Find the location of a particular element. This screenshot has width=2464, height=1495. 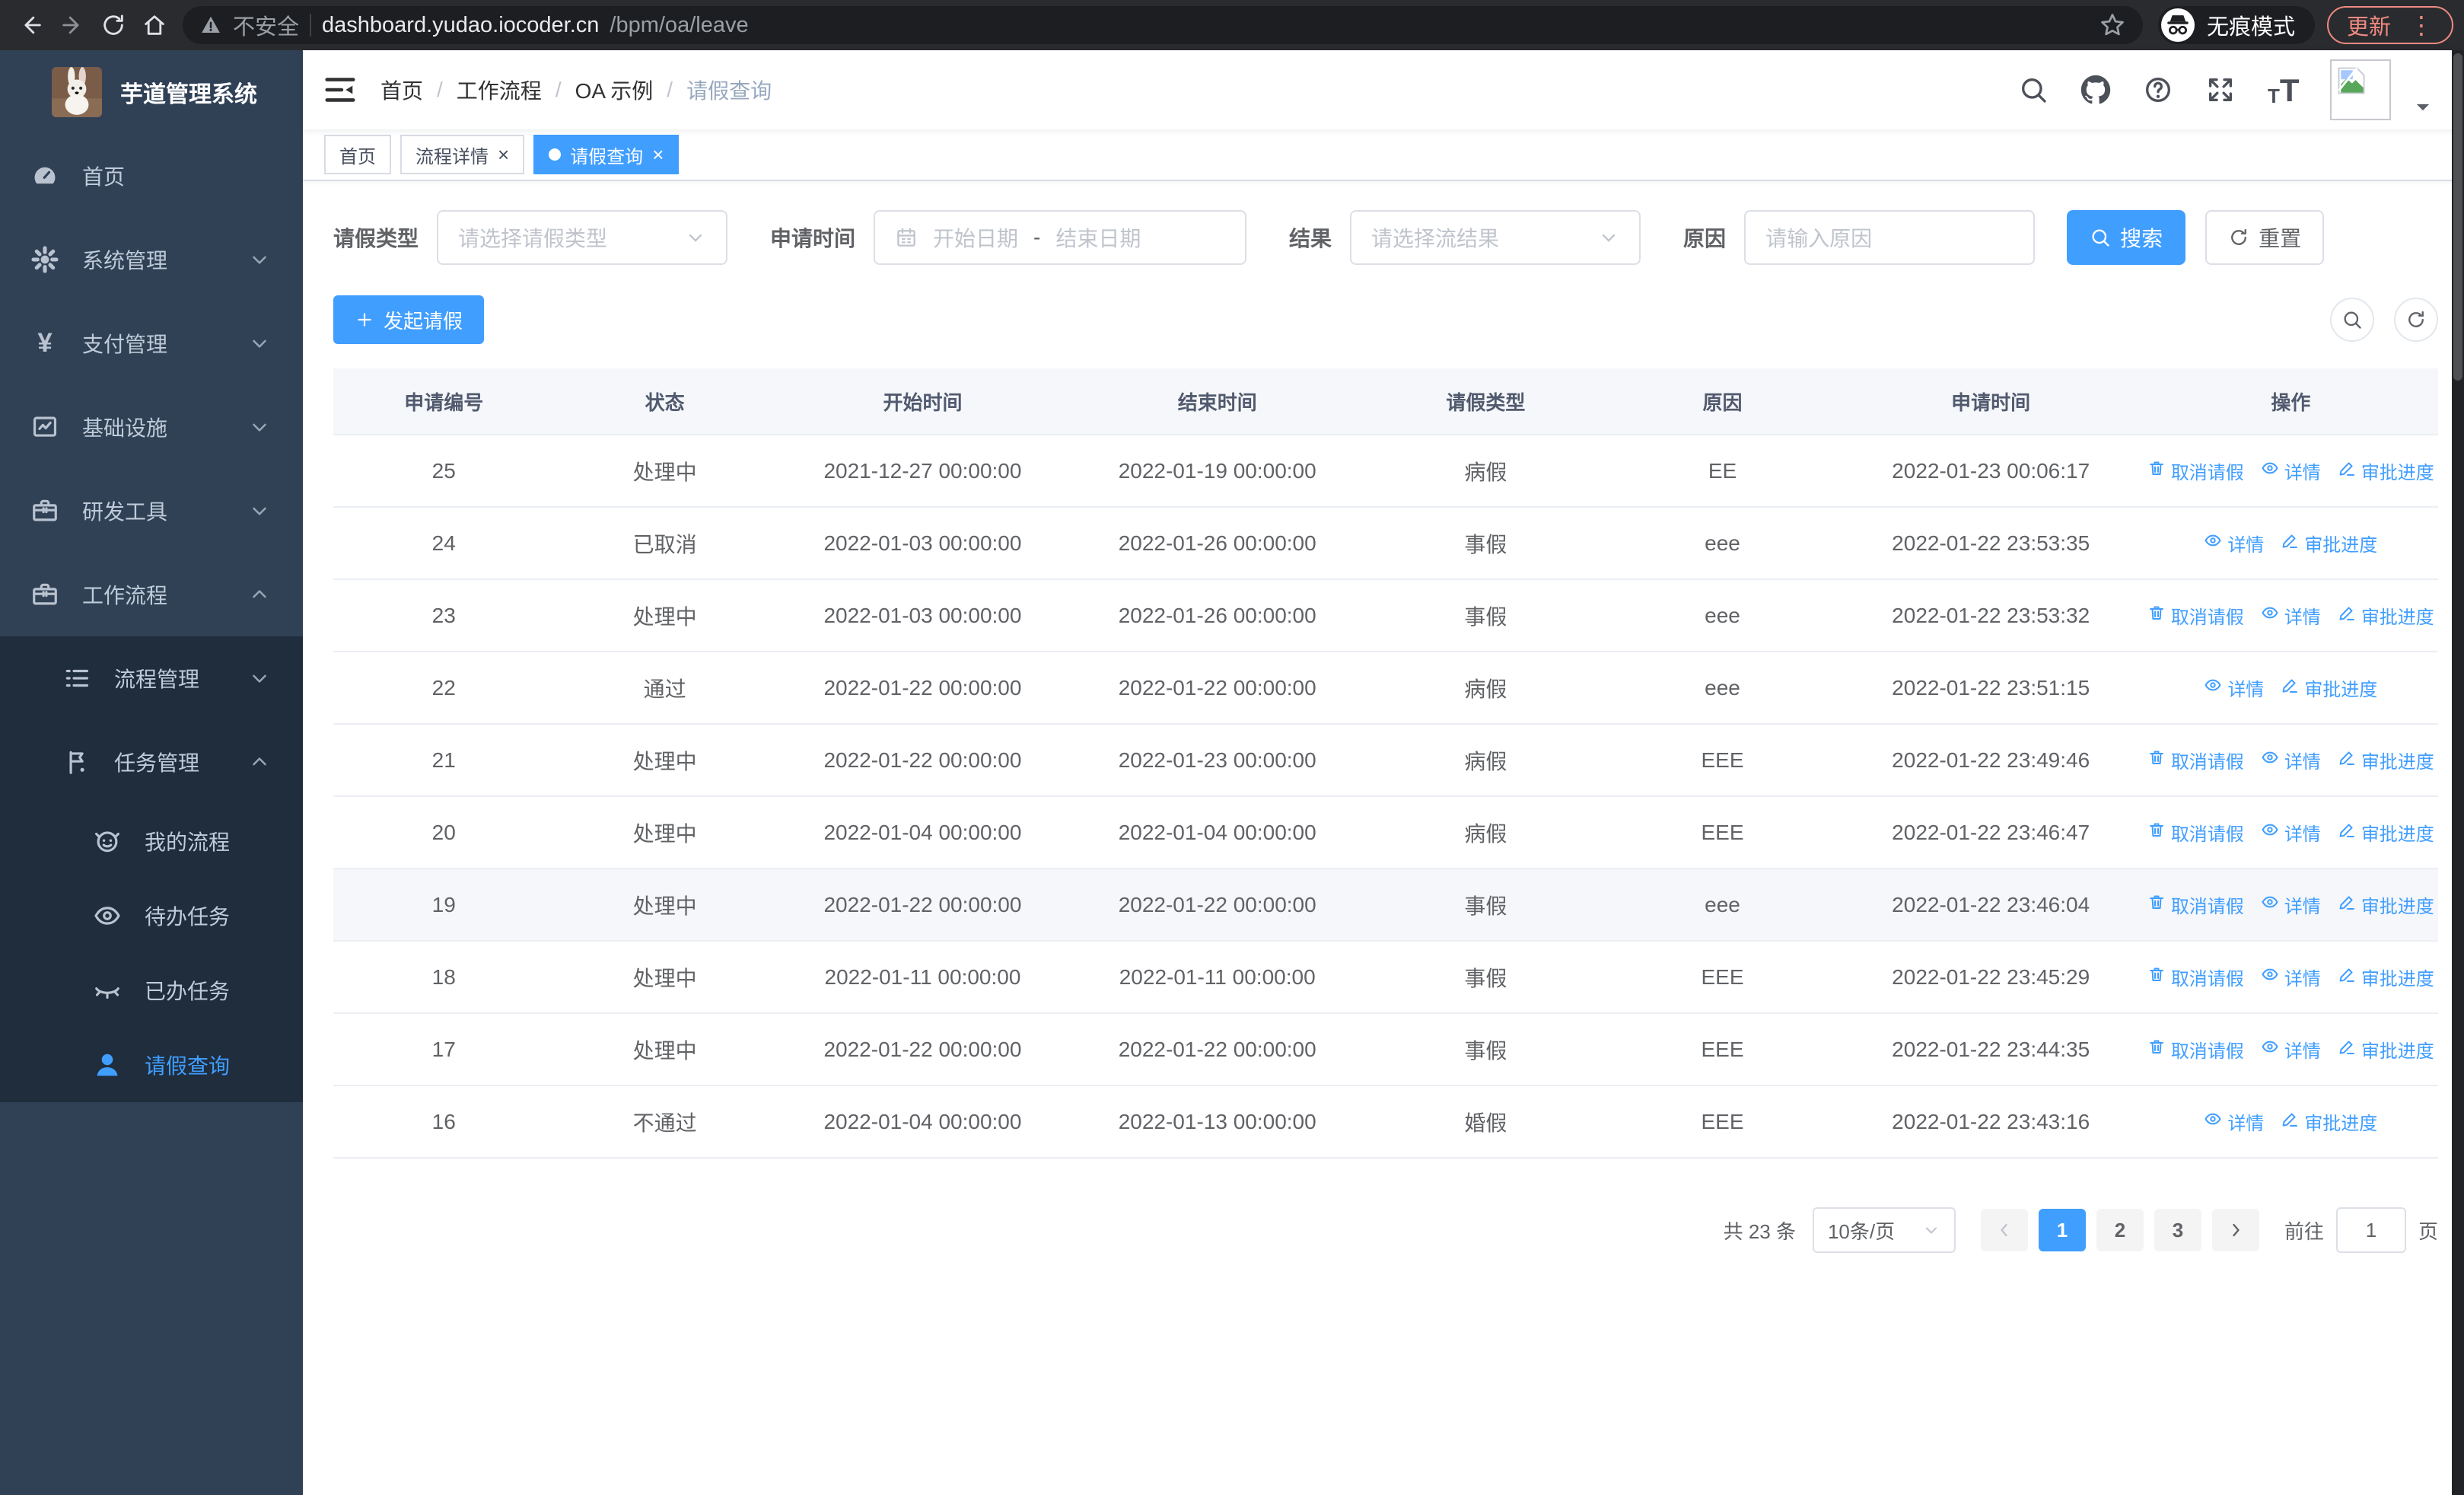

cancel-link-label: 取消请假 is located at coordinates (2207, 907).